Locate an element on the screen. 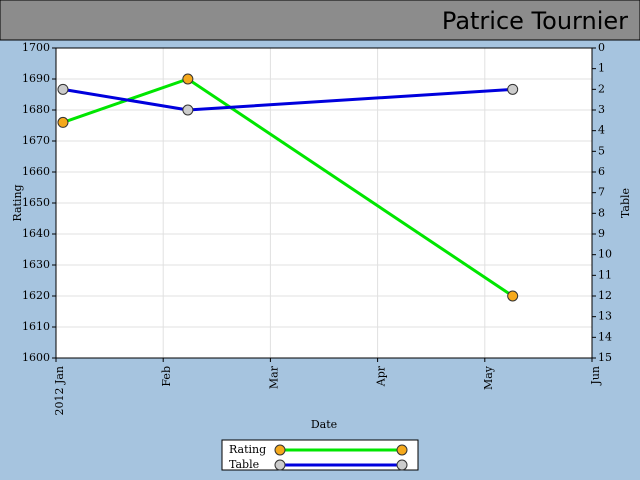  chart-title: Patrice Tournier is located at coordinates (535, 21).